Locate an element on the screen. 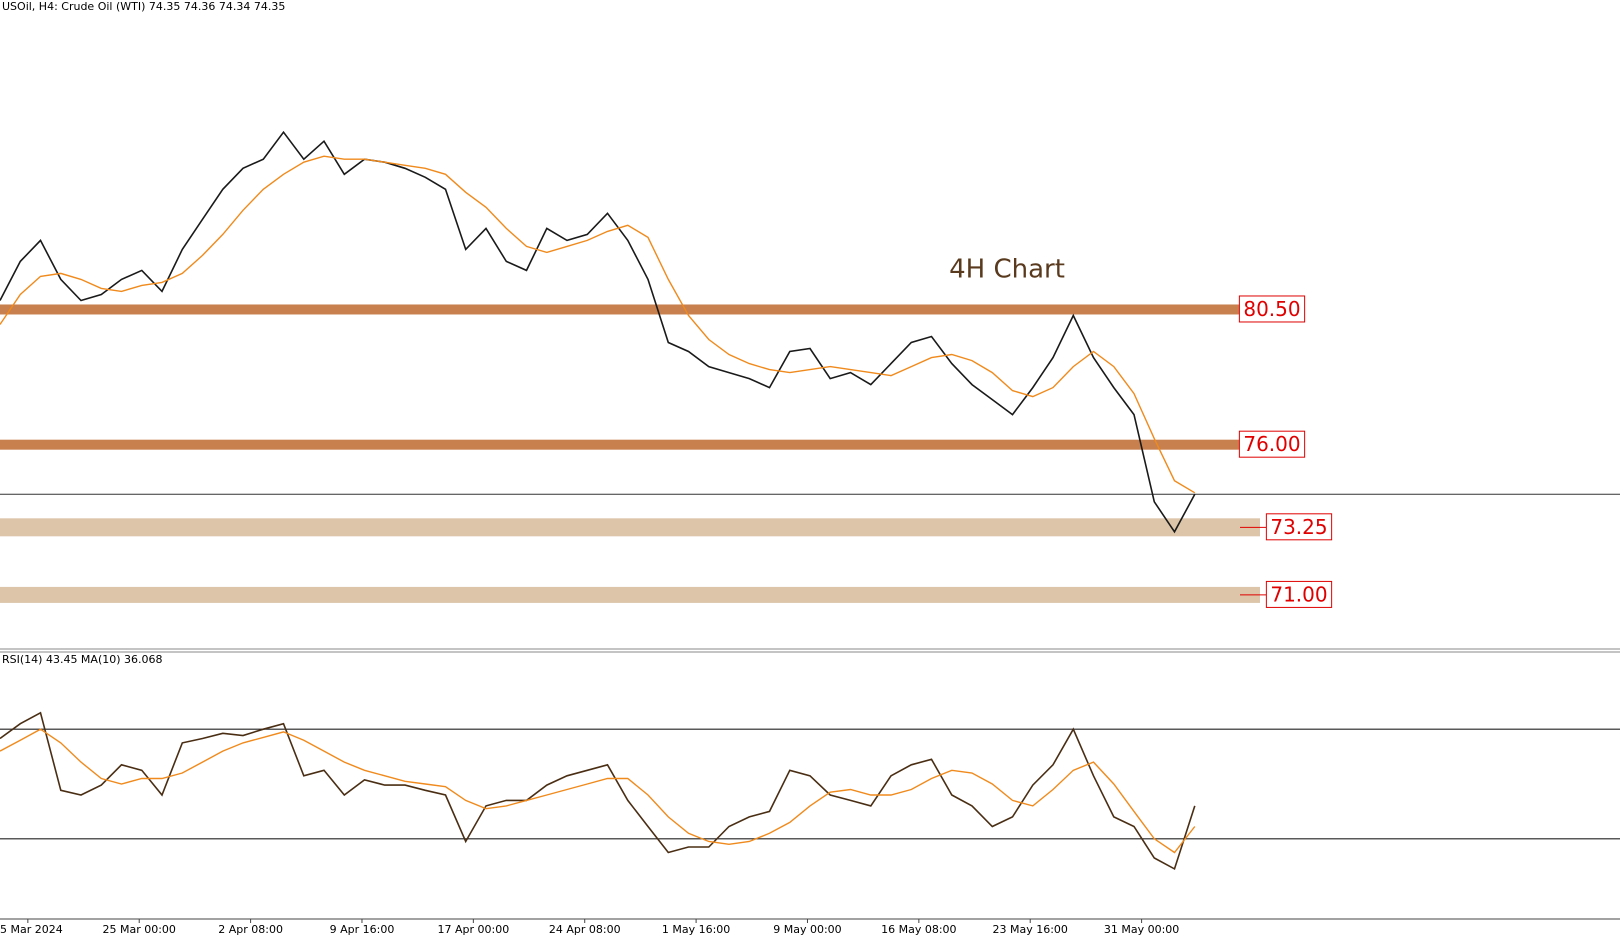 The width and height of the screenshot is (1620, 940). x-tick-label: 31 May 00:00 is located at coordinates (1141, 929).